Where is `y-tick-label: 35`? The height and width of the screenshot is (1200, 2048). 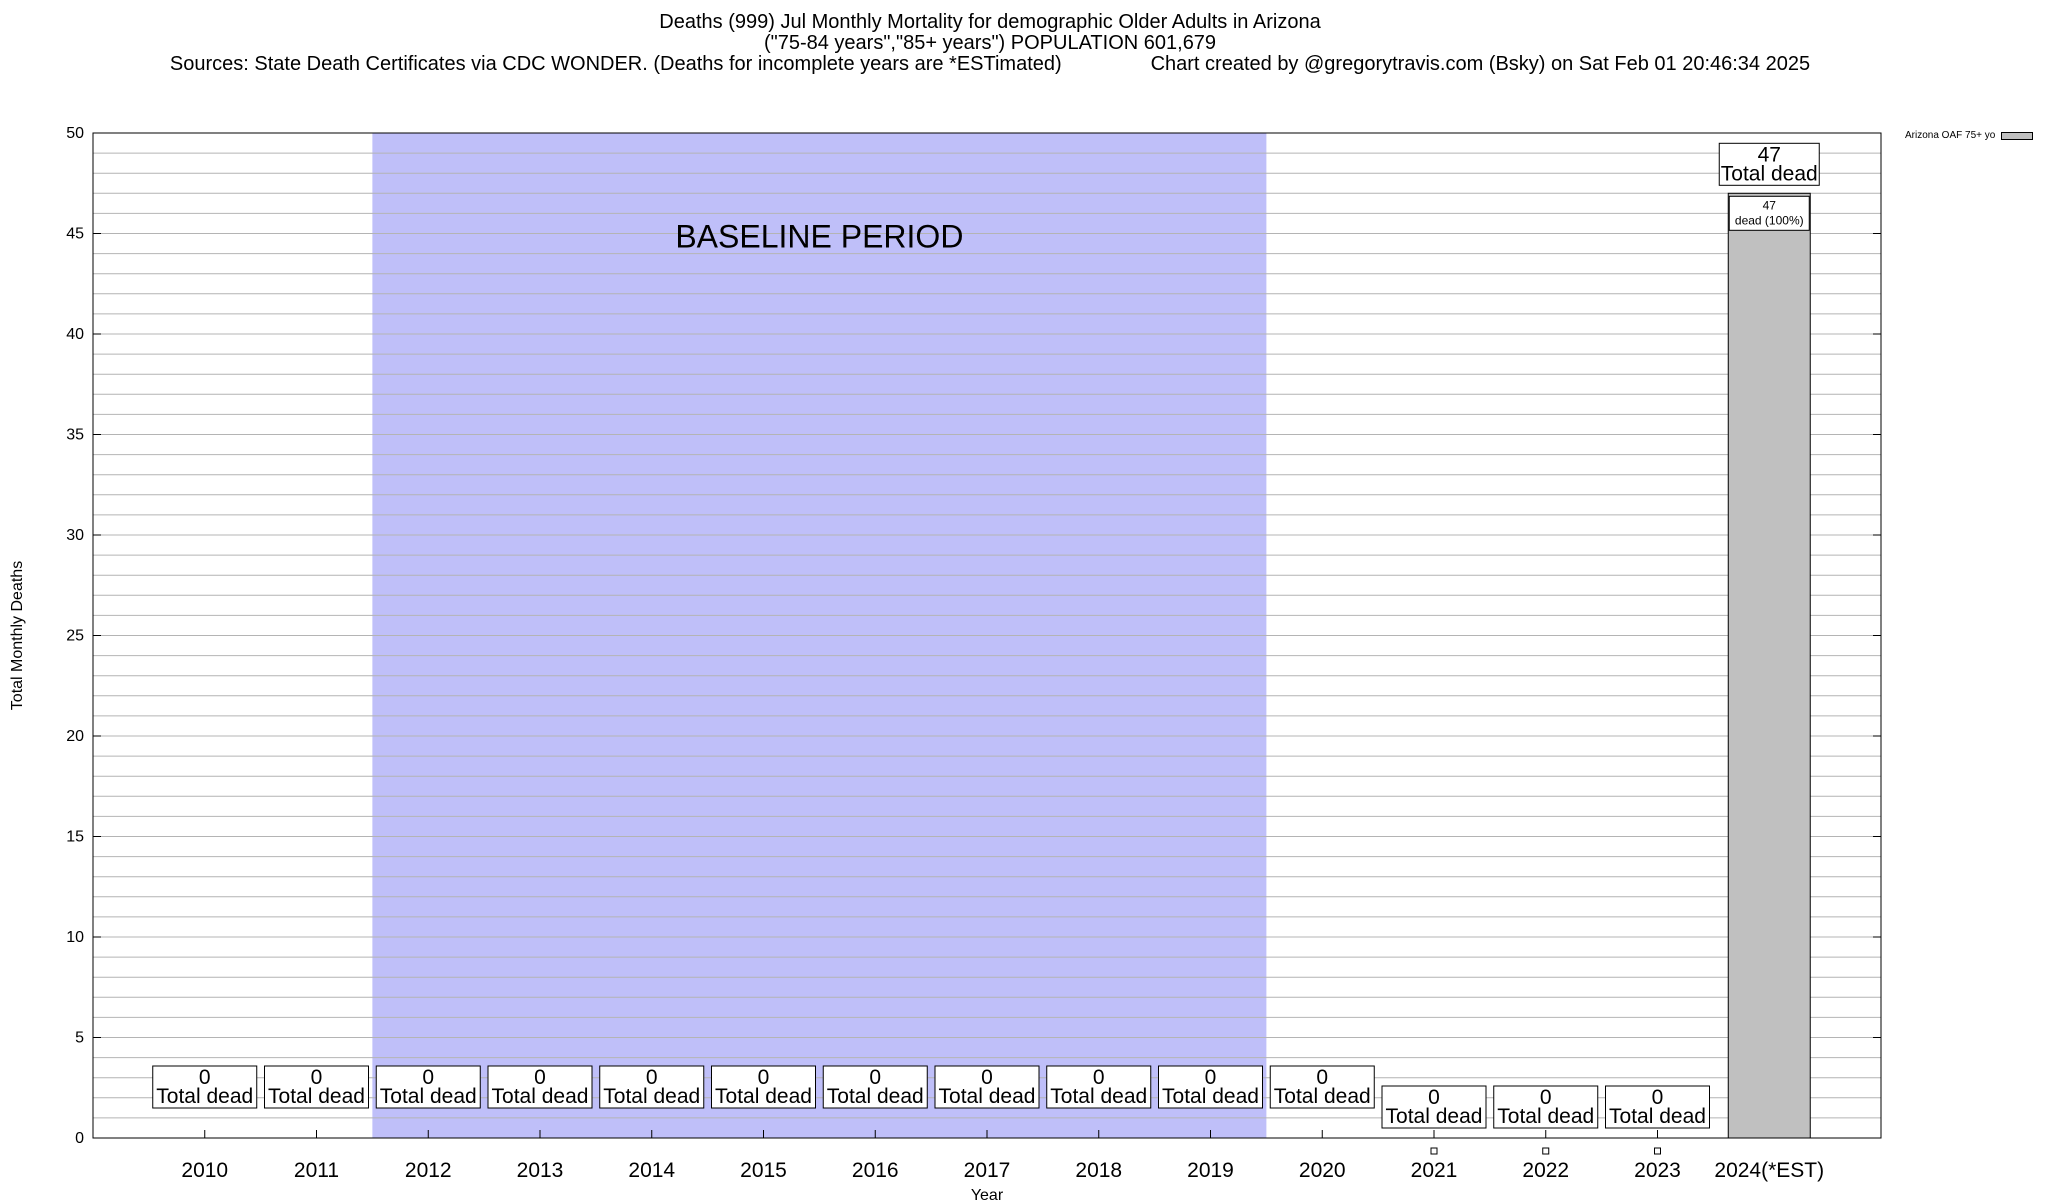 y-tick-label: 35 is located at coordinates (75, 435).